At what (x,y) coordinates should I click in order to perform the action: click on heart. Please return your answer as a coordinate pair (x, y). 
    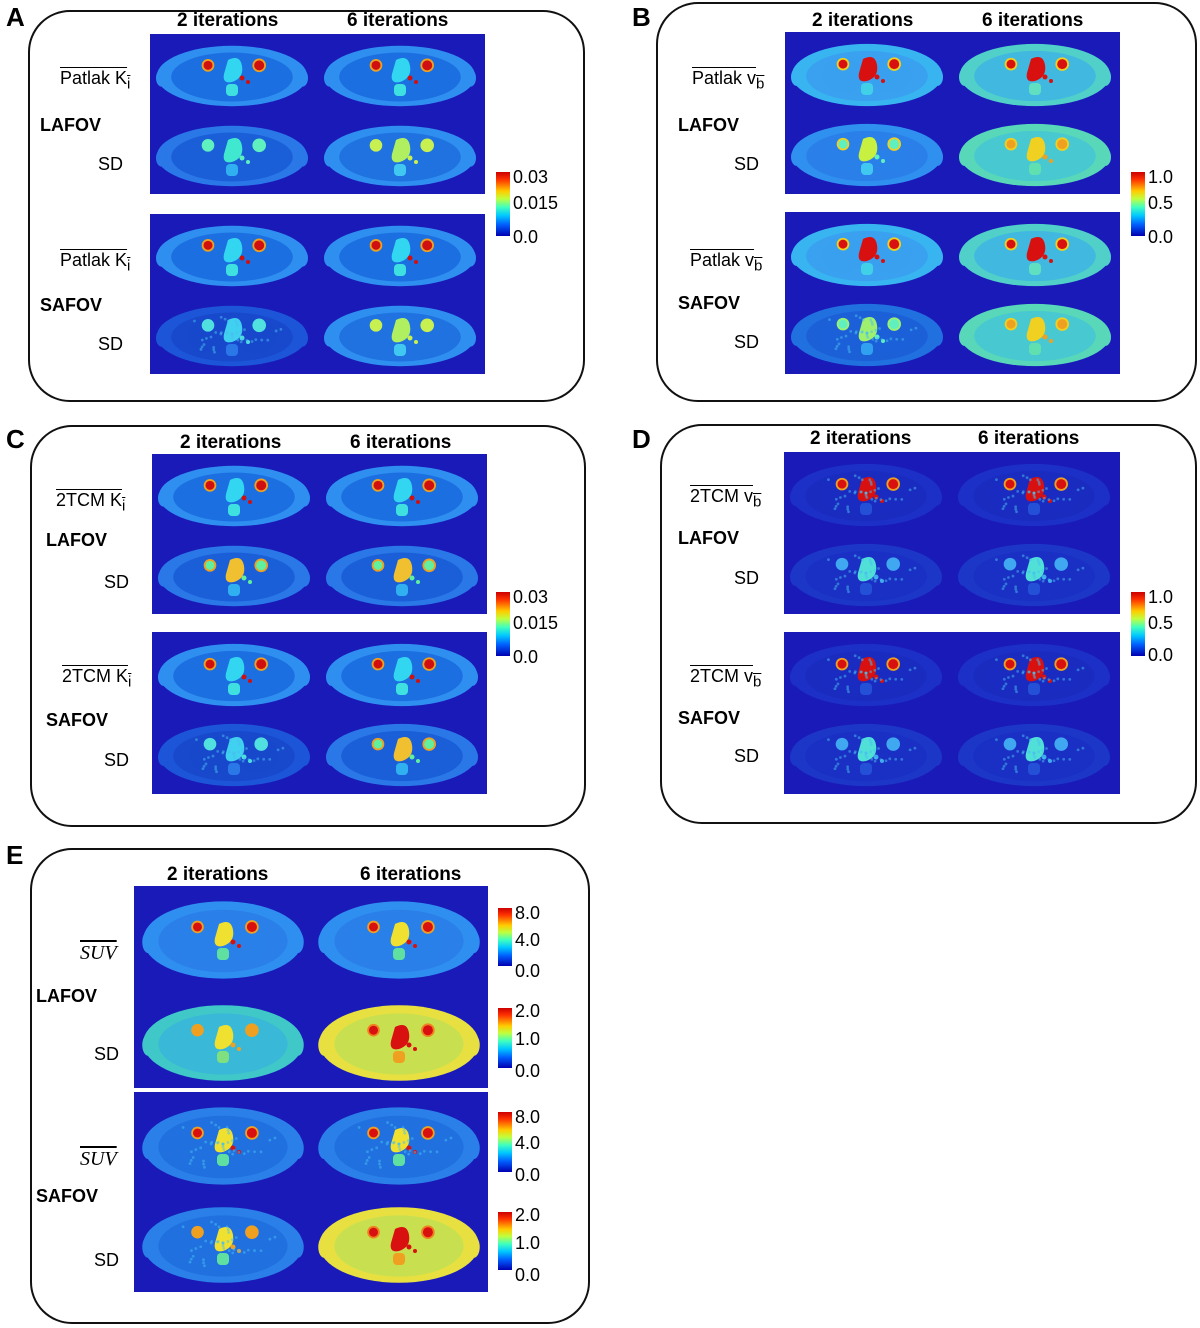
    Looking at the image, I should click on (403, 570).